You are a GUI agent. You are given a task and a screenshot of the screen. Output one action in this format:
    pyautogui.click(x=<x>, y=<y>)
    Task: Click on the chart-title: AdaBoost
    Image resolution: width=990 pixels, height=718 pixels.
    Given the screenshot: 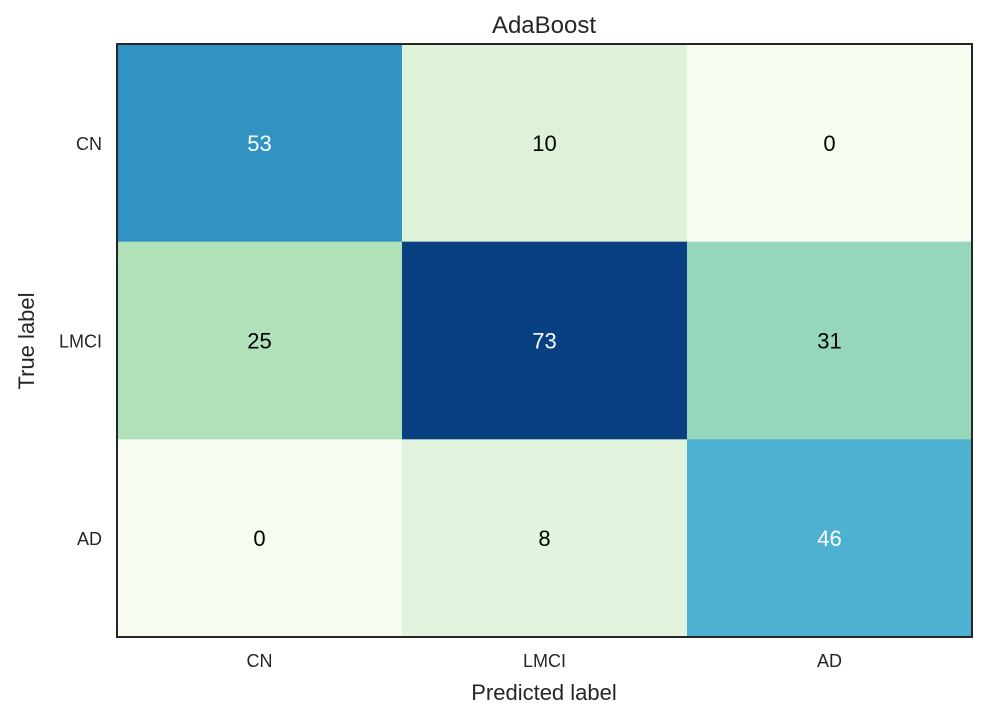 What is the action you would take?
    pyautogui.click(x=544, y=25)
    